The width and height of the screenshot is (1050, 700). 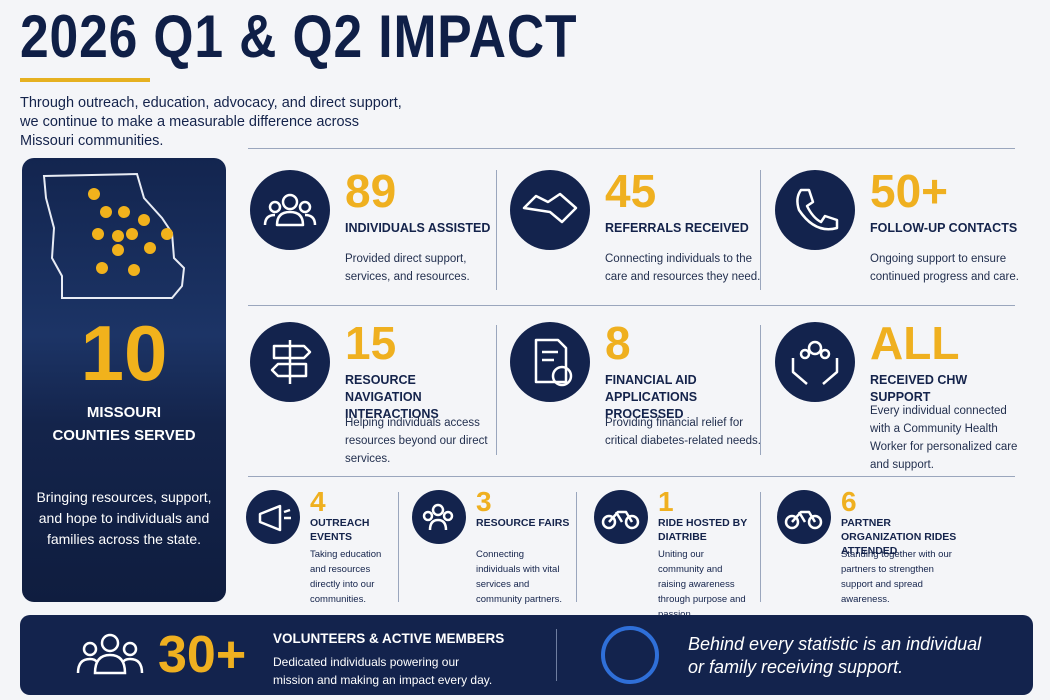 What do you see at coordinates (909, 191) in the screenshot?
I see `stat-value: 50+` at bounding box center [909, 191].